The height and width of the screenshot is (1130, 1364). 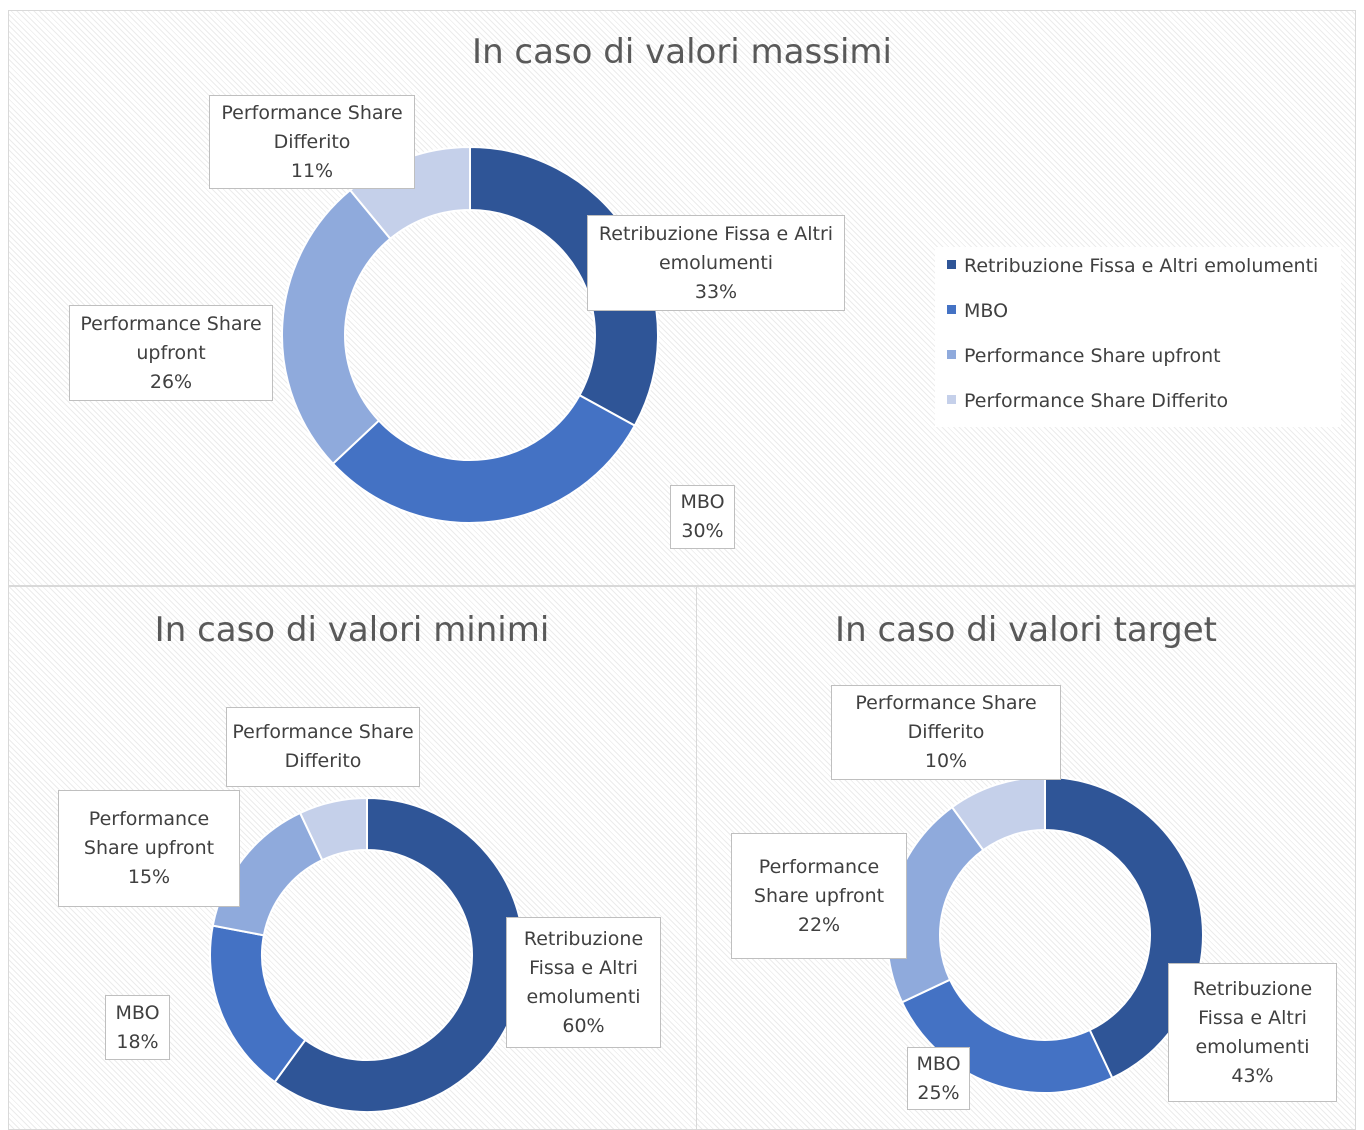 I want to click on chart-title: In caso di valori minimi, so click(x=352, y=630).